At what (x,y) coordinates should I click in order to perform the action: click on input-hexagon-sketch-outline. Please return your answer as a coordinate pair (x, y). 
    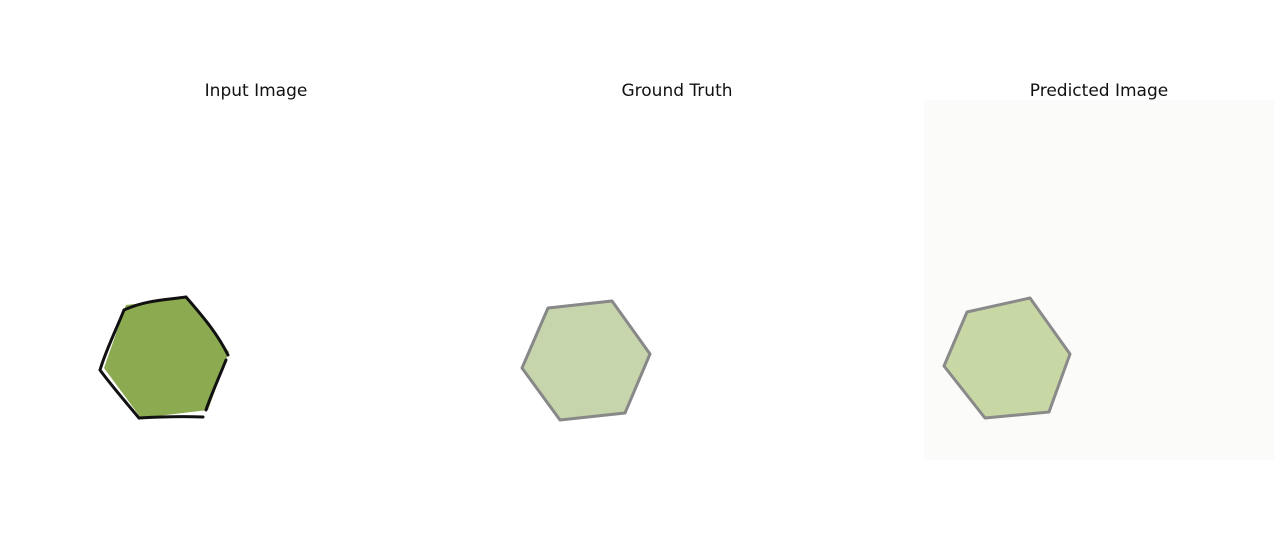
    Looking at the image, I should click on (164, 357).